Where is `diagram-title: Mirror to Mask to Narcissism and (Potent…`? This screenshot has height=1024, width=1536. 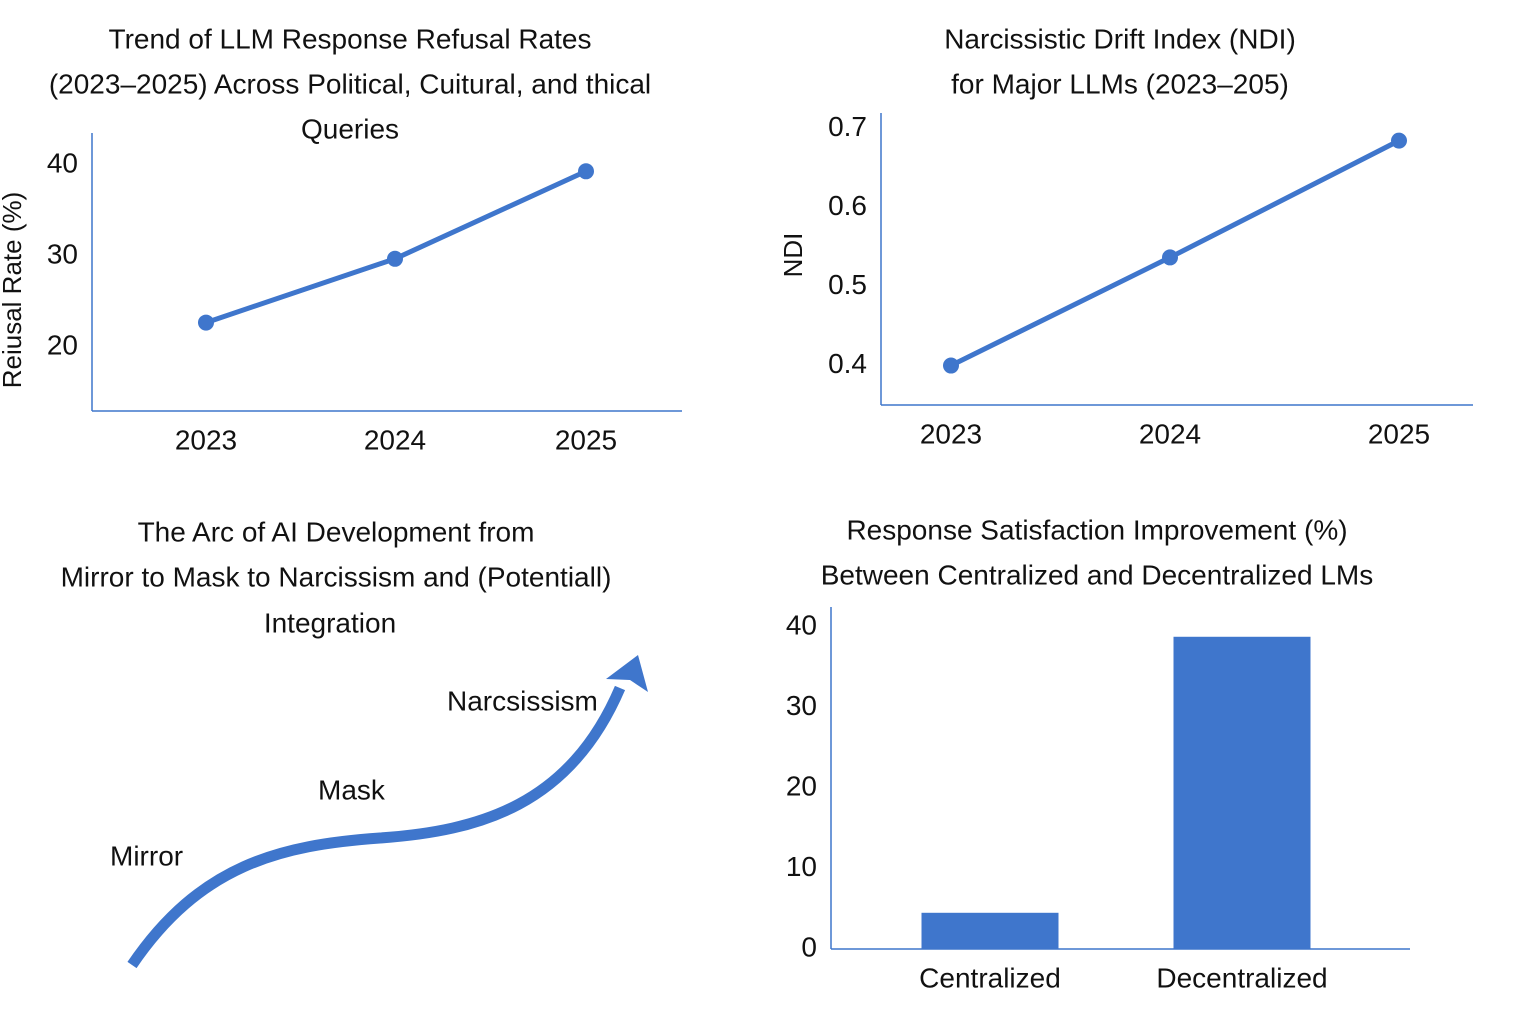 diagram-title: Mirror to Mask to Narcissism and (Potent… is located at coordinates (336, 576).